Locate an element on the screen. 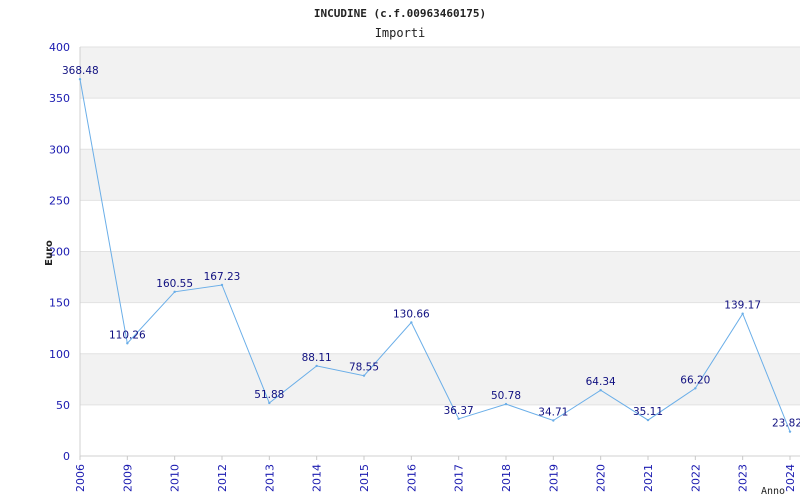 This screenshot has height=500, width=800. x-tick-label: 2017 is located at coordinates (459, 478).